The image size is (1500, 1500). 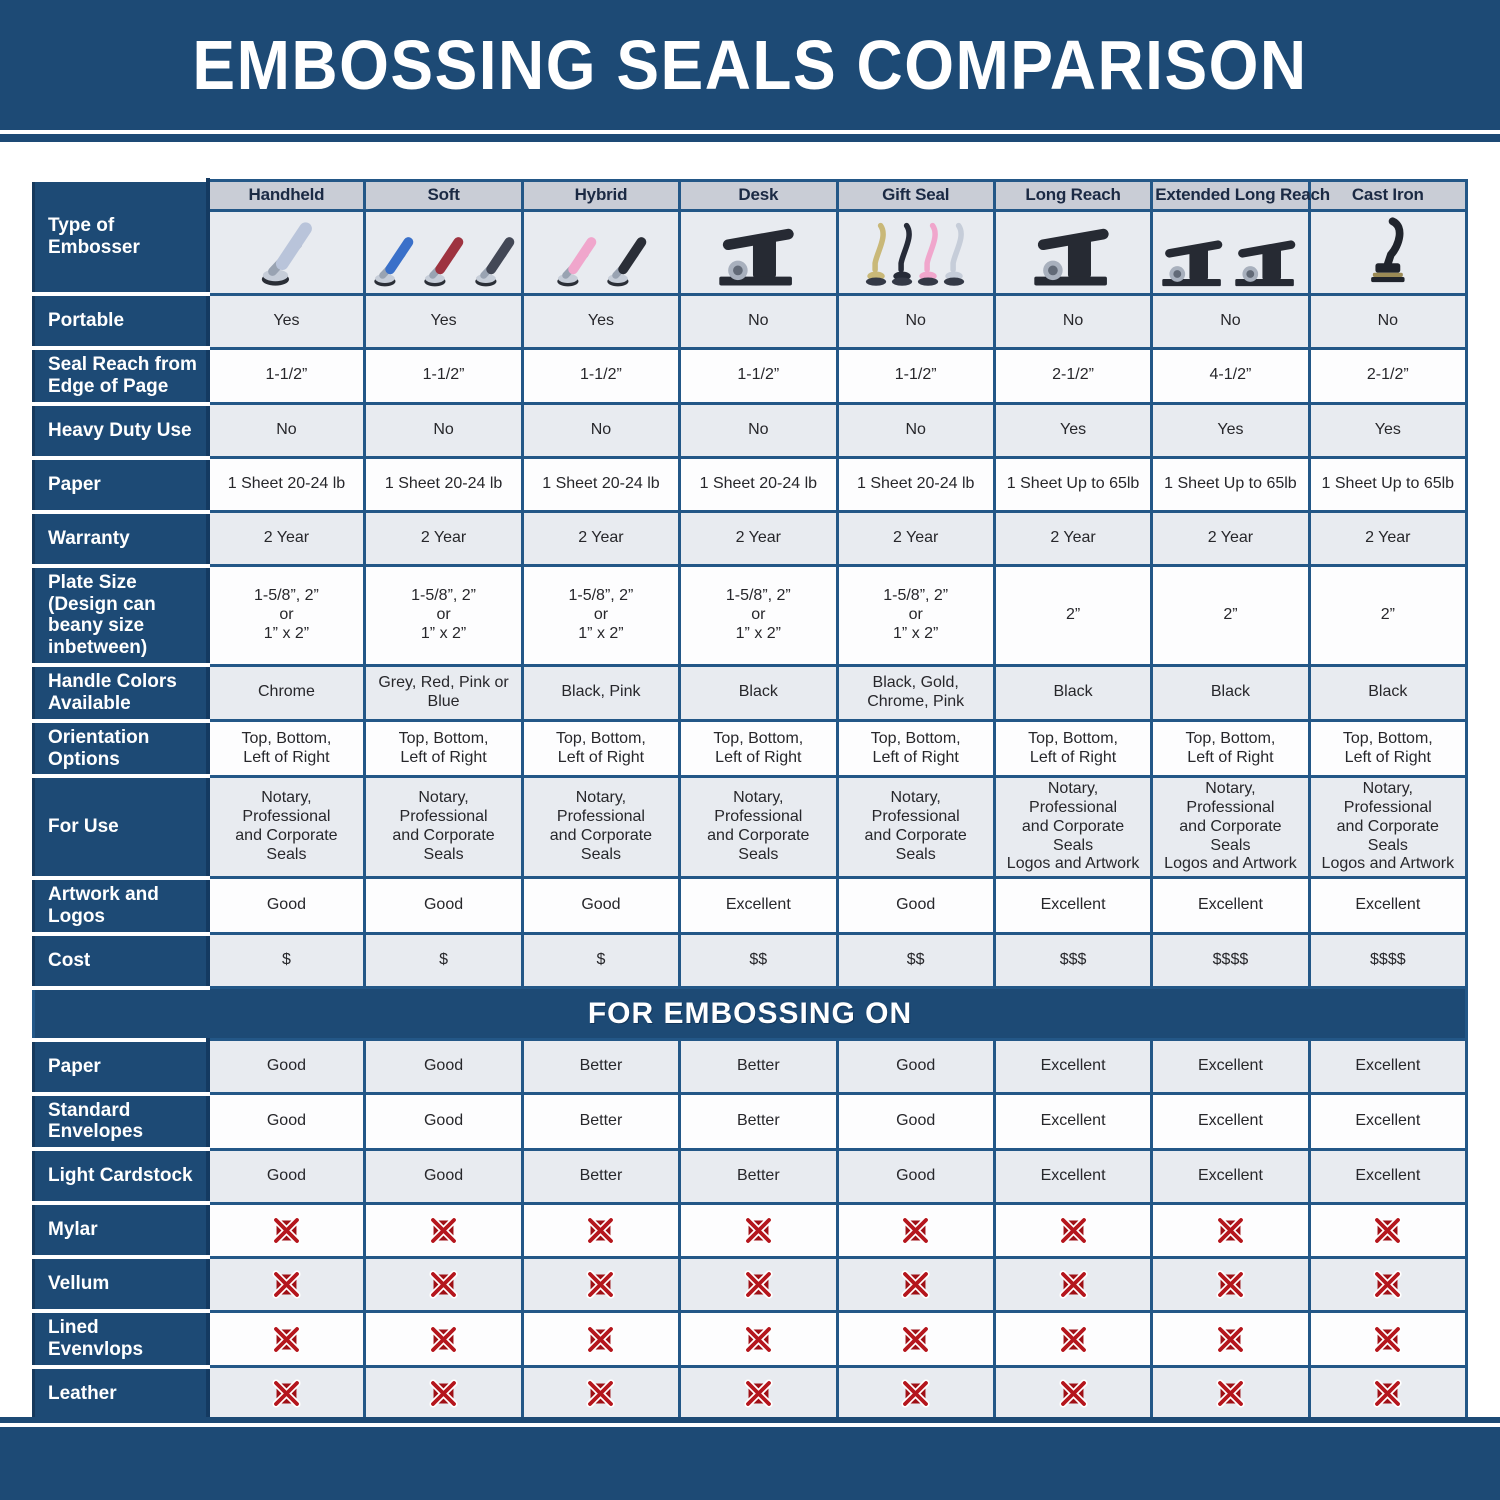 What do you see at coordinates (750, 321) in the screenshot?
I see `table-row: Portable Yes Yes Yes No No No No No` at bounding box center [750, 321].